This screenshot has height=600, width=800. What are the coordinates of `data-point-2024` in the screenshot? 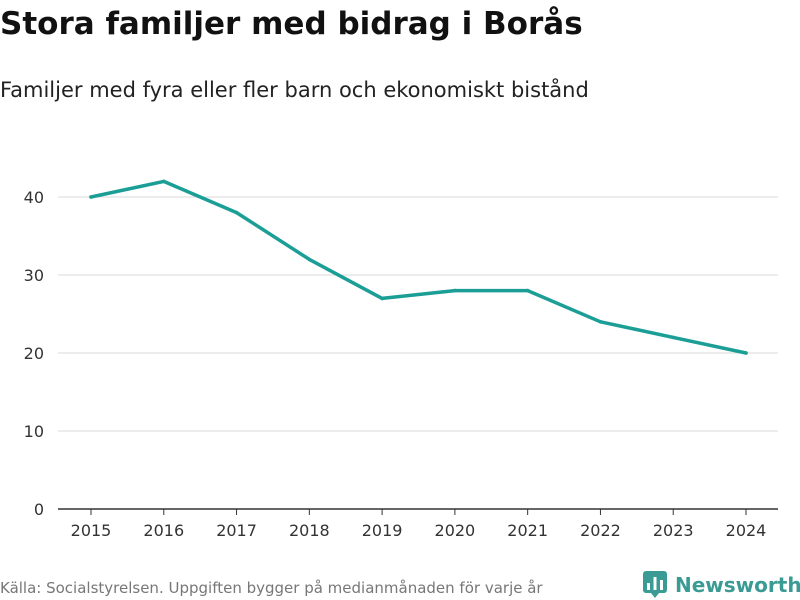 It's located at (746, 353).